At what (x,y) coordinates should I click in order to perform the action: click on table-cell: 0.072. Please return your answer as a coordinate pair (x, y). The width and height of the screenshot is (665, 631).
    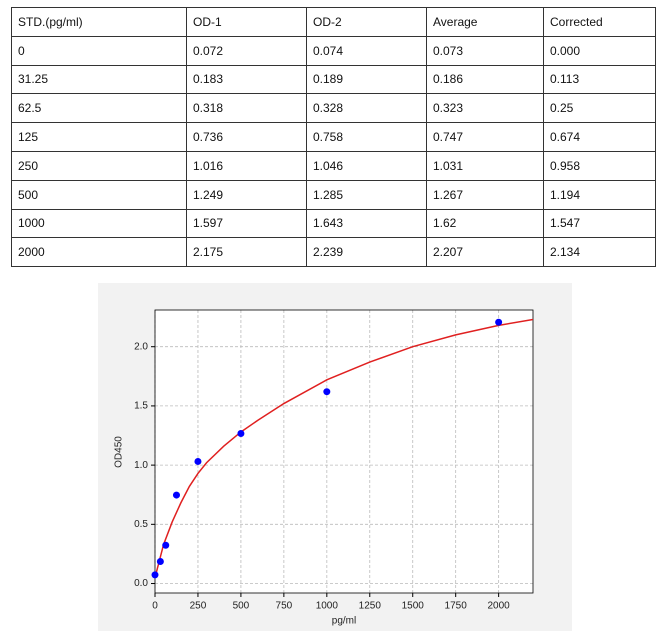
    Looking at the image, I should click on (246, 50).